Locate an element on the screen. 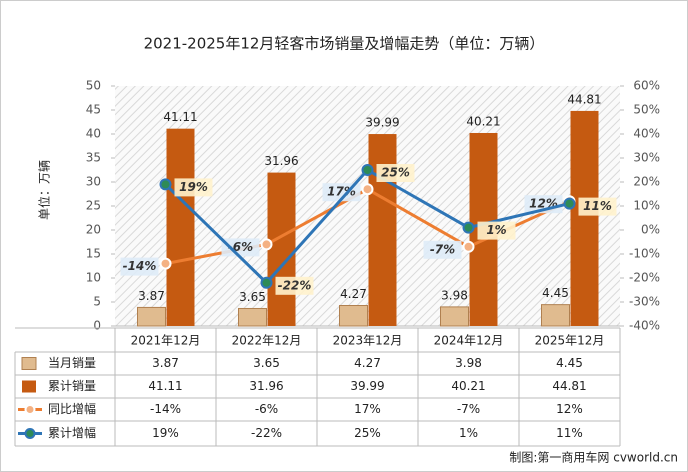  y-tick-label: 5 is located at coordinates (97, 302).